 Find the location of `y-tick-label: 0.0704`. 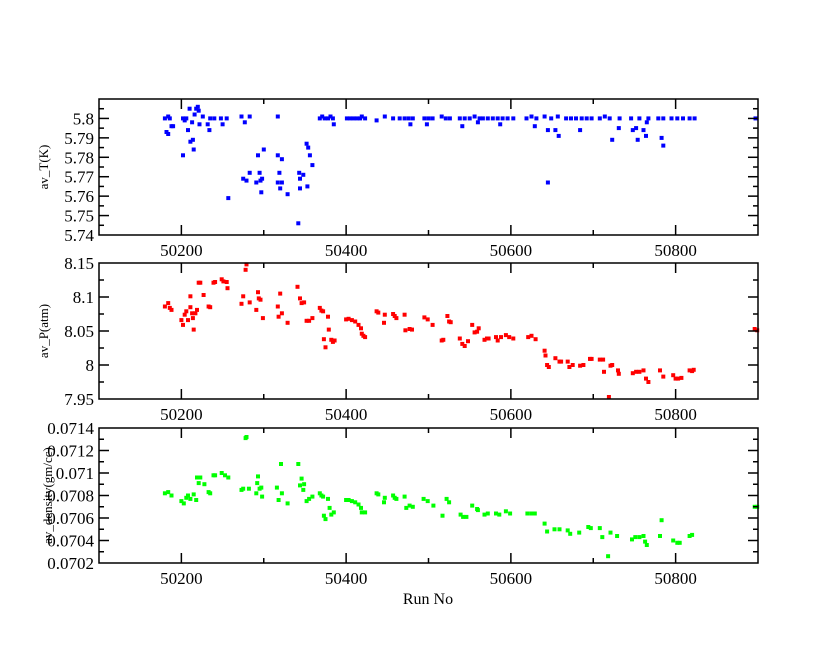

y-tick-label: 0.0704 is located at coordinates (70, 541).